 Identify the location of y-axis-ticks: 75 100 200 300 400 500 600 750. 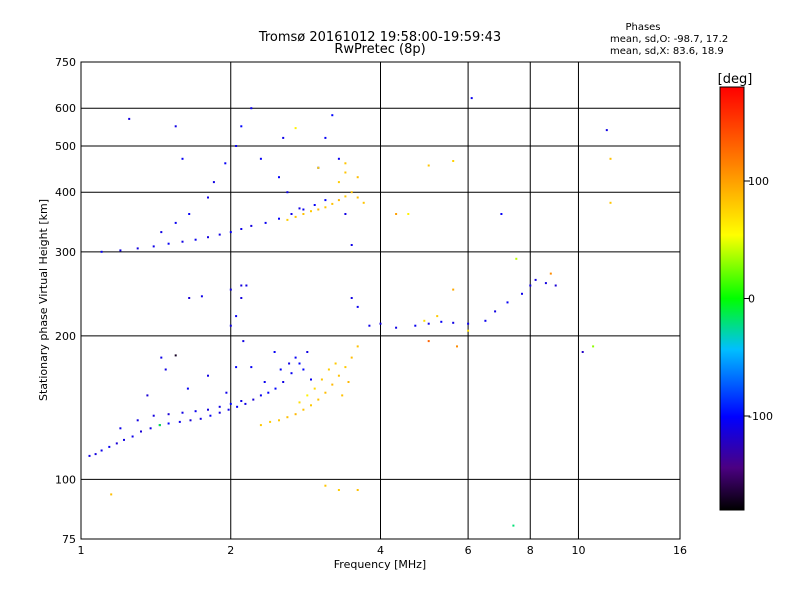
(65, 301).